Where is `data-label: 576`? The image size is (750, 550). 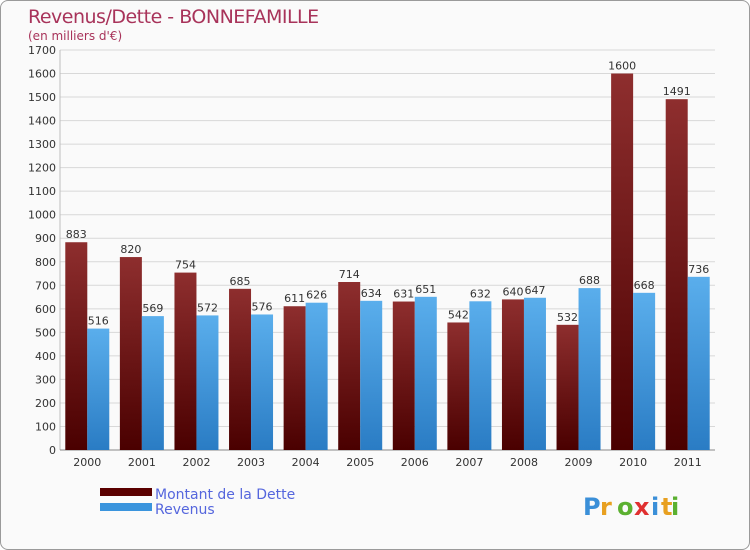
data-label: 576 is located at coordinates (262, 306).